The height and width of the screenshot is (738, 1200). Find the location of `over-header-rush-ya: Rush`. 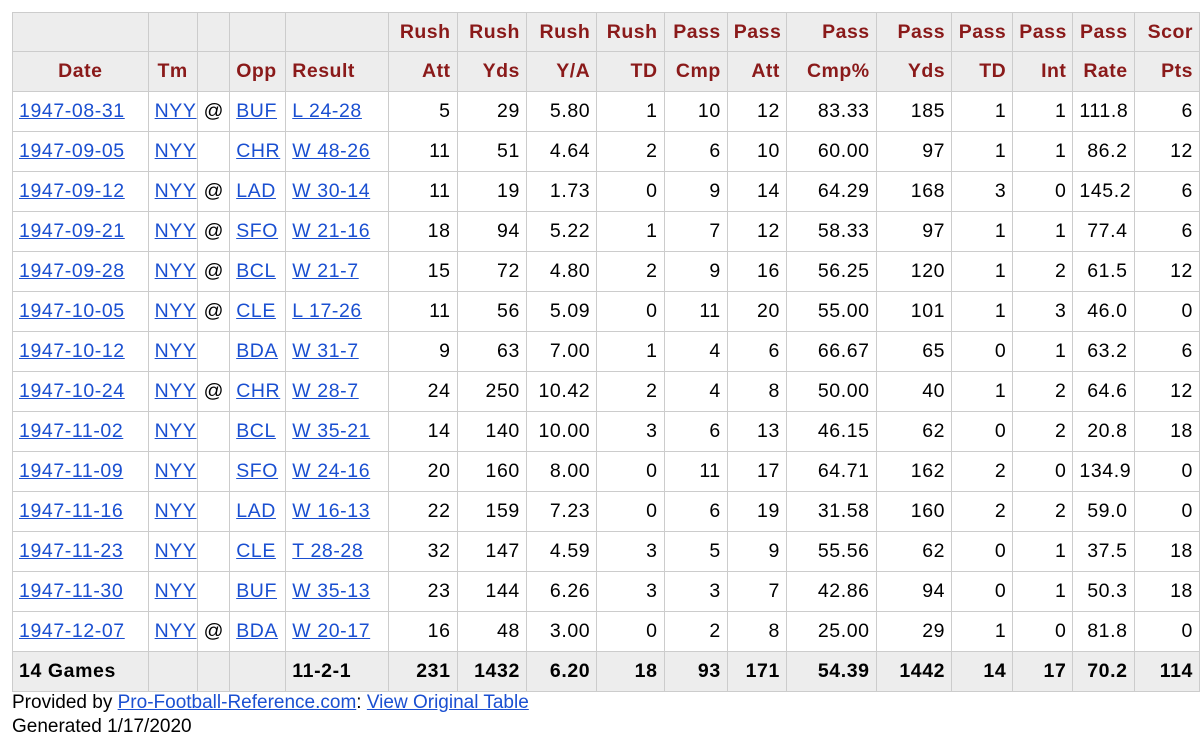

over-header-rush-ya: Rush is located at coordinates (561, 32).